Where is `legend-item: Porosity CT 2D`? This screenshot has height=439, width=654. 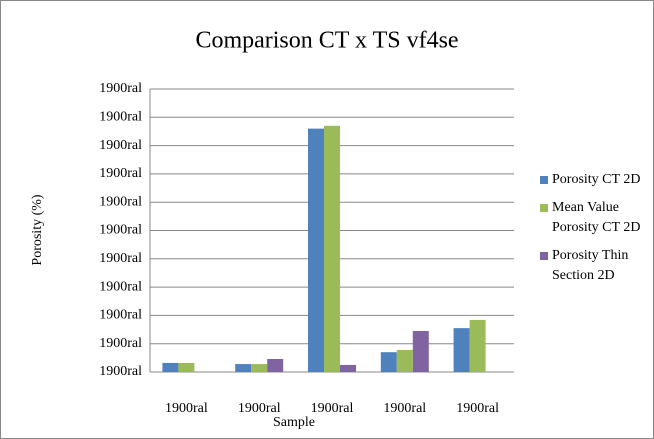
legend-item: Porosity CT 2D is located at coordinates (595, 180).